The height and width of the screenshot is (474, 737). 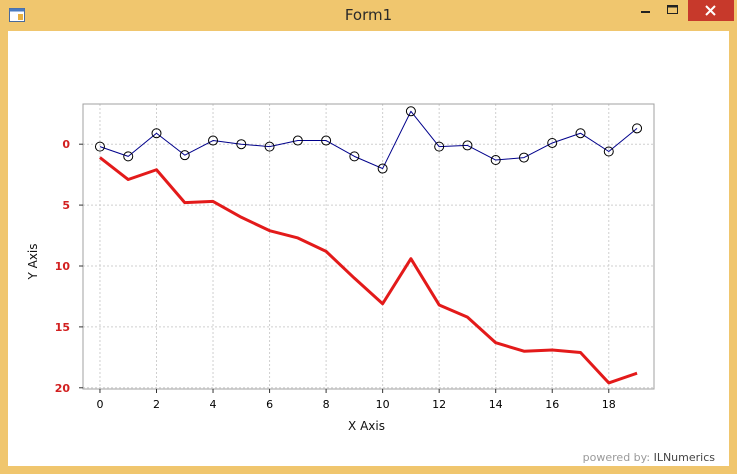 What do you see at coordinates (17, 15) in the screenshot?
I see `form-icon` at bounding box center [17, 15].